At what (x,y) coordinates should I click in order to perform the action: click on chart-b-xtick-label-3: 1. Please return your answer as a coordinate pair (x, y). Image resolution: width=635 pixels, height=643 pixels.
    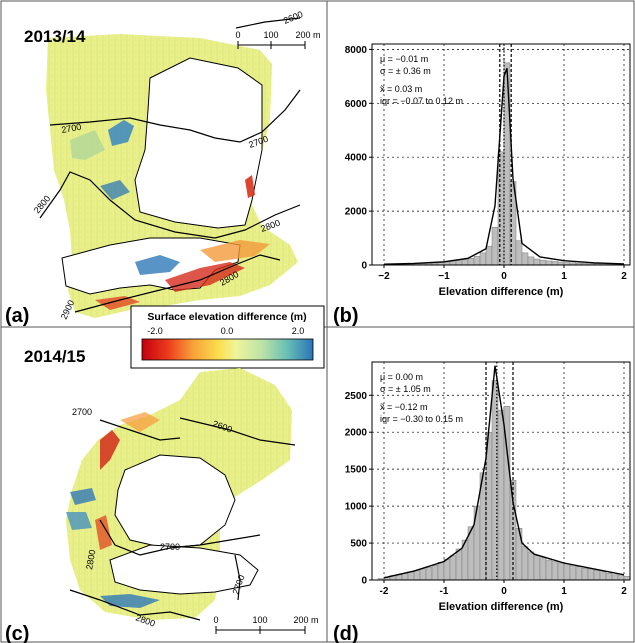
    Looking at the image, I should click on (564, 276).